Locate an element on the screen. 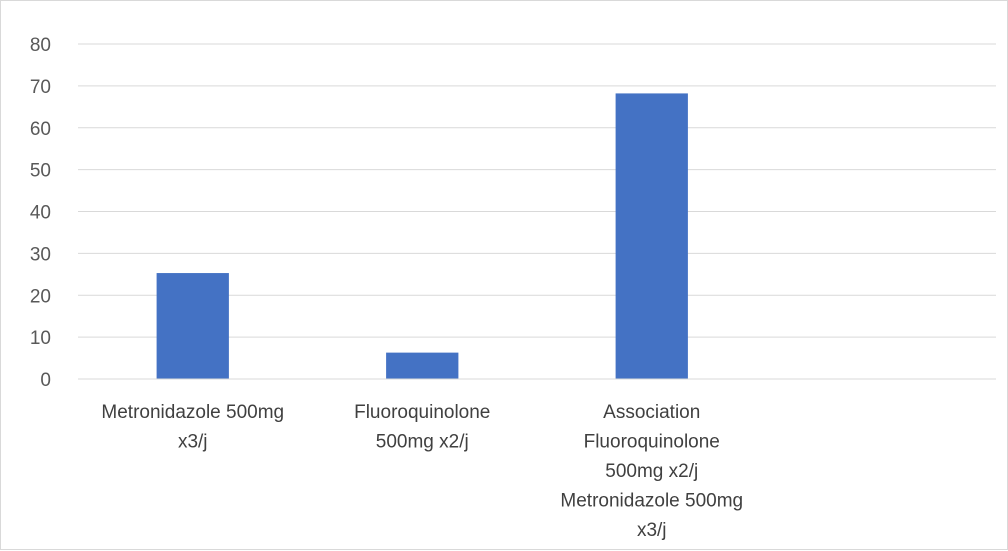 Image resolution: width=1008 pixels, height=551 pixels. x-category-label-1: Fluoroquinolone 500mg x2/j is located at coordinates (422, 427).